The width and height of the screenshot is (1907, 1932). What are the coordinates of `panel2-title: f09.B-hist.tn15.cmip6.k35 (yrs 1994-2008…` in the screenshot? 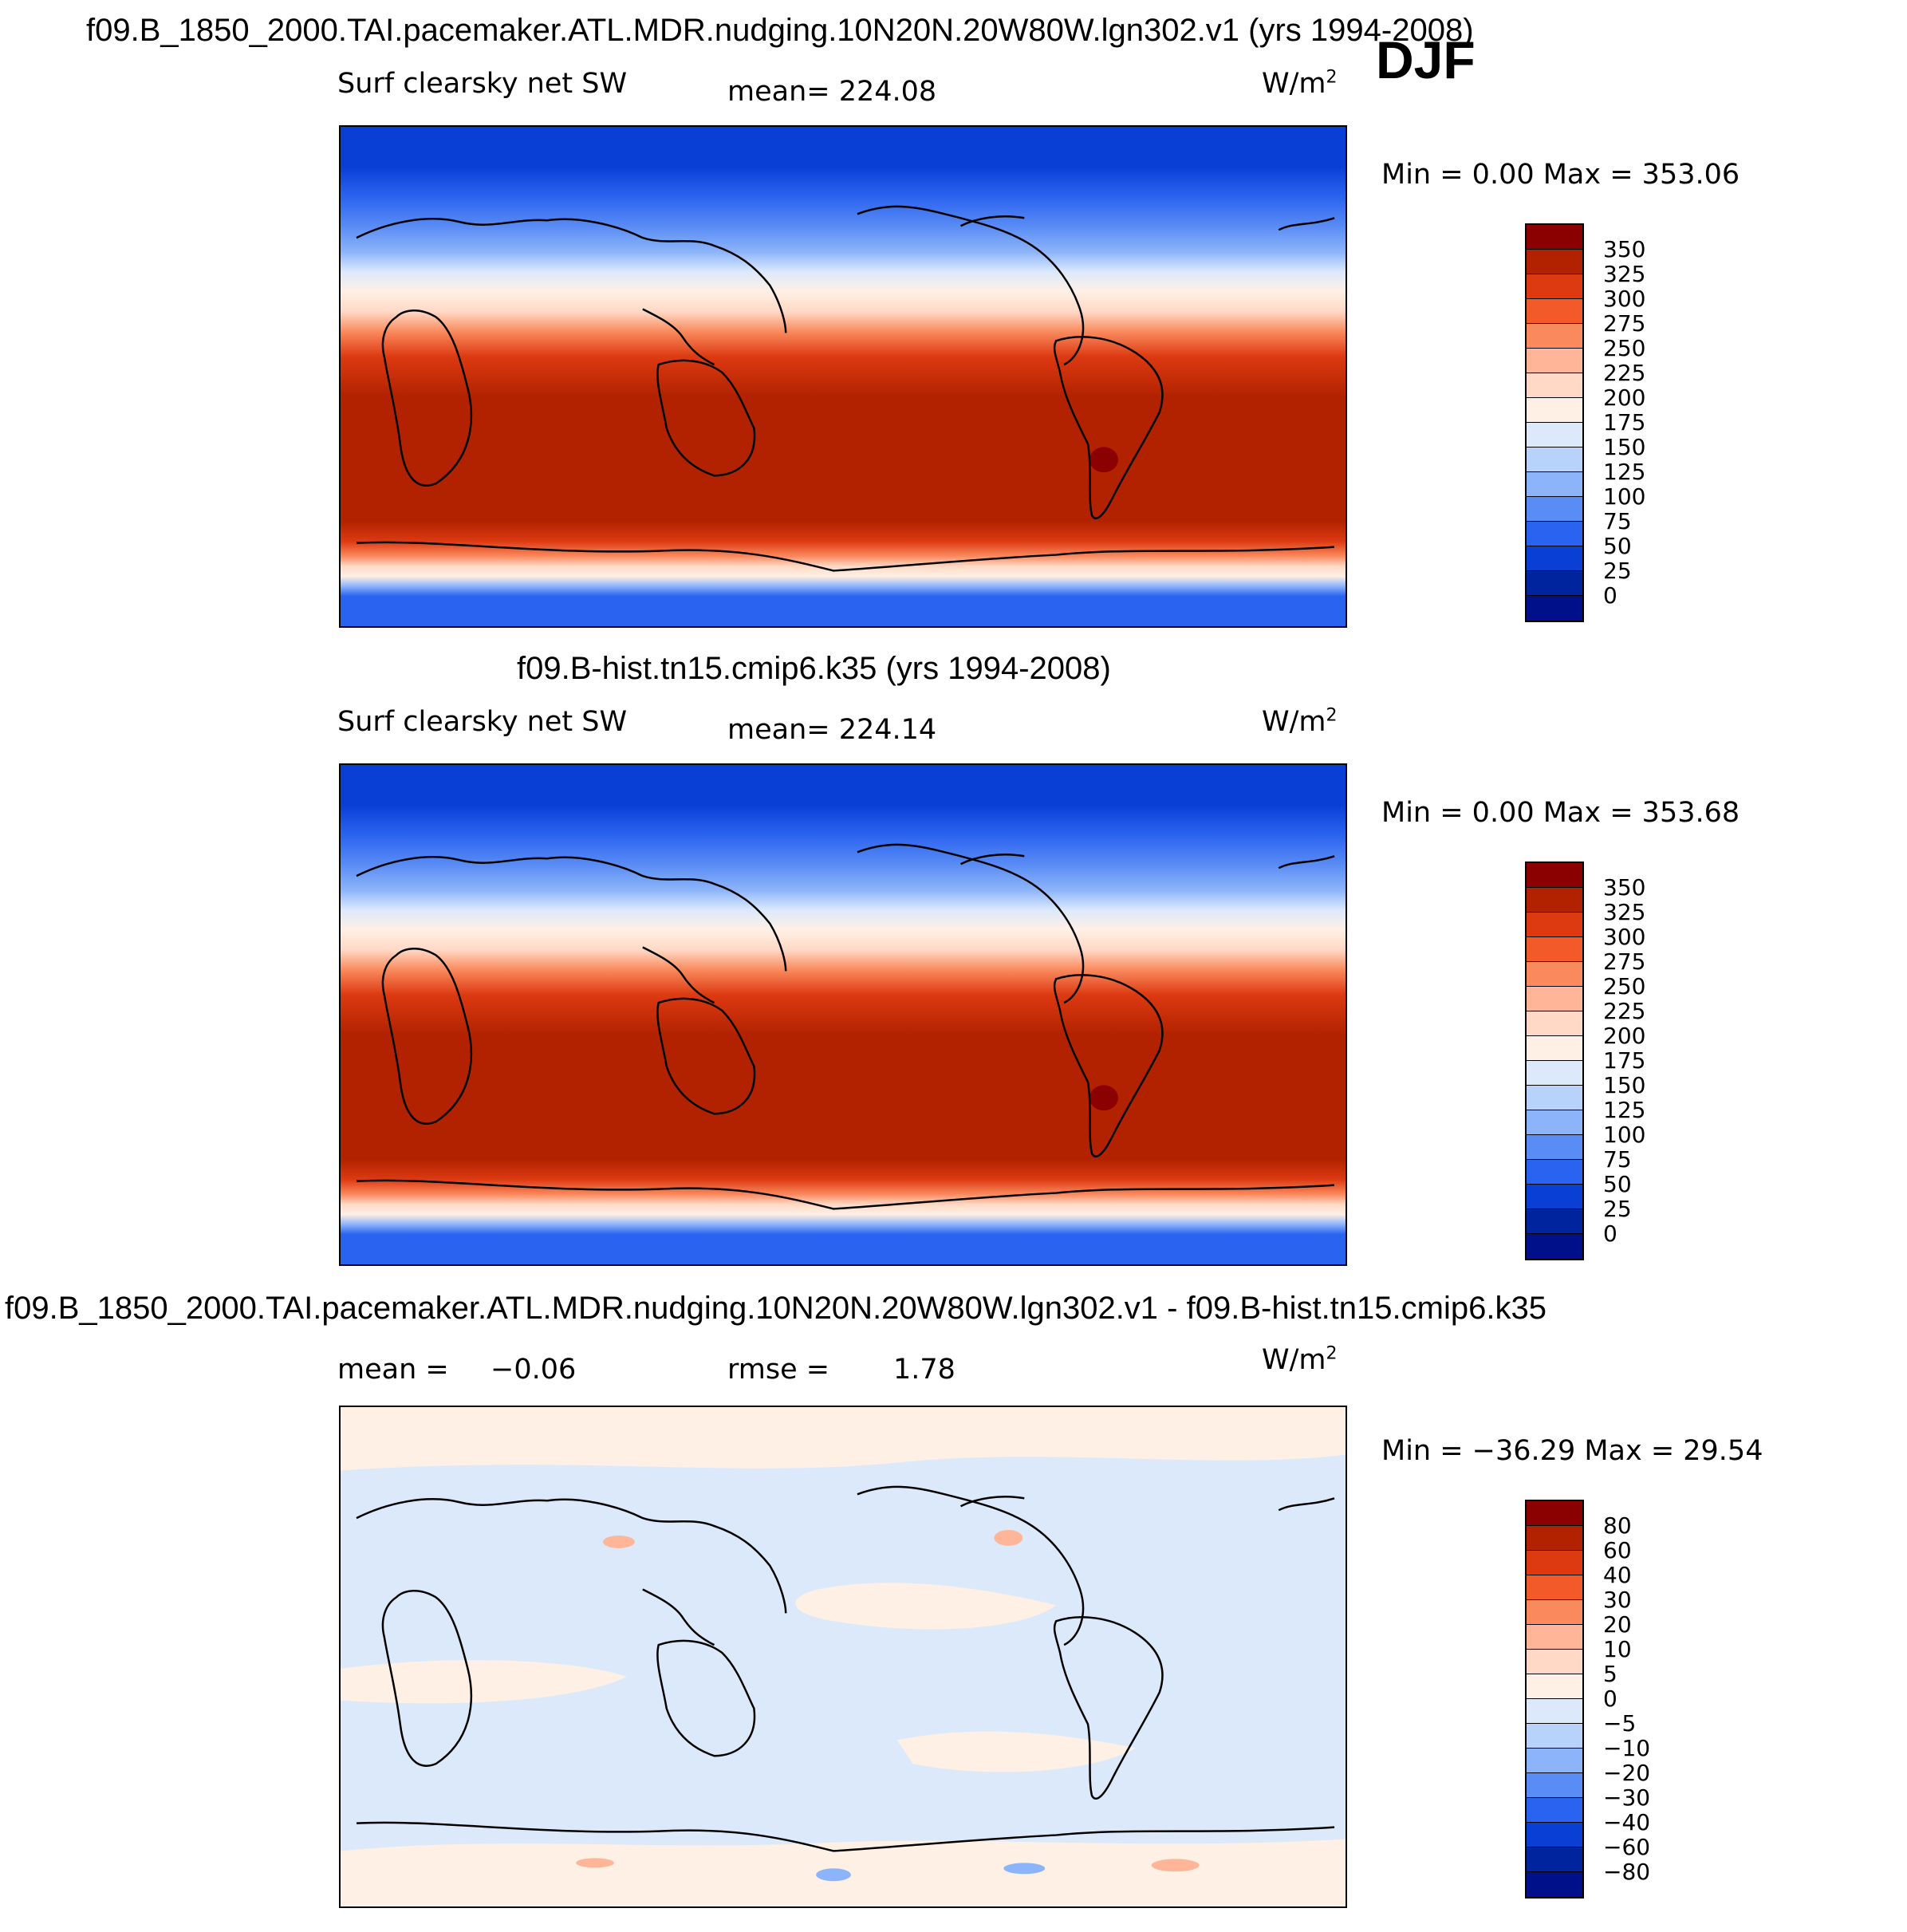 It's located at (814, 668).